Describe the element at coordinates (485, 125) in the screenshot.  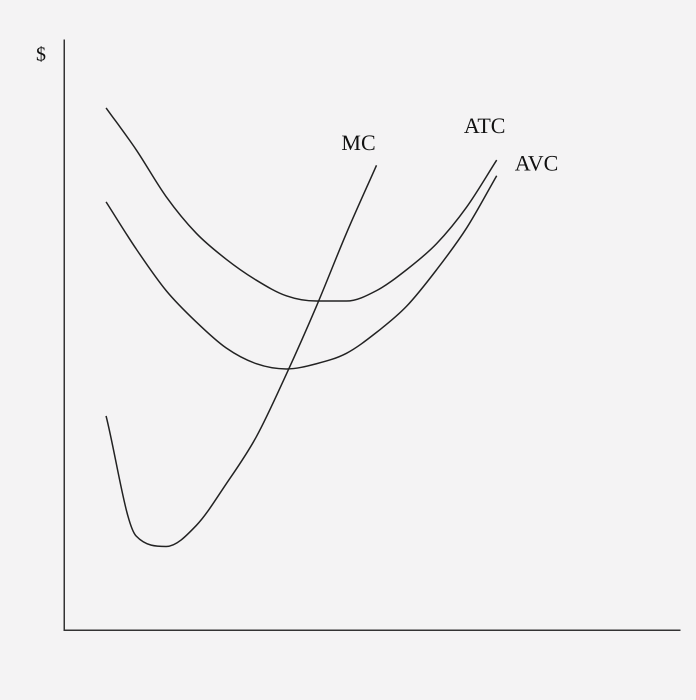
I see `series-label: ATC` at that location.